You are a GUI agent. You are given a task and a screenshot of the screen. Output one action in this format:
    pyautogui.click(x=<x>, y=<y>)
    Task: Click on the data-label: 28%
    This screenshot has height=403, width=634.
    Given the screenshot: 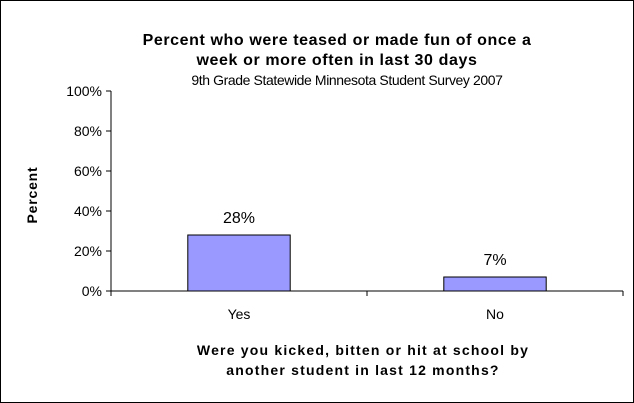 What is the action you would take?
    pyautogui.click(x=239, y=218)
    